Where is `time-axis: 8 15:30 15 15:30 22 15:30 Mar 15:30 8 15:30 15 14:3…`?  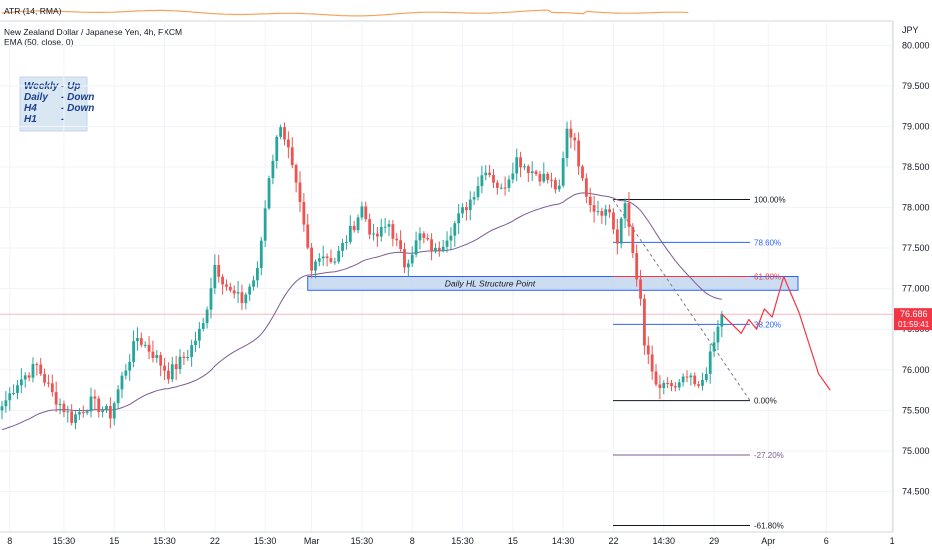
time-axis: 8 15:30 15 15:30 22 15:30 Mar 15:30 8 15:30 15 14:3… is located at coordinates (447, 538).